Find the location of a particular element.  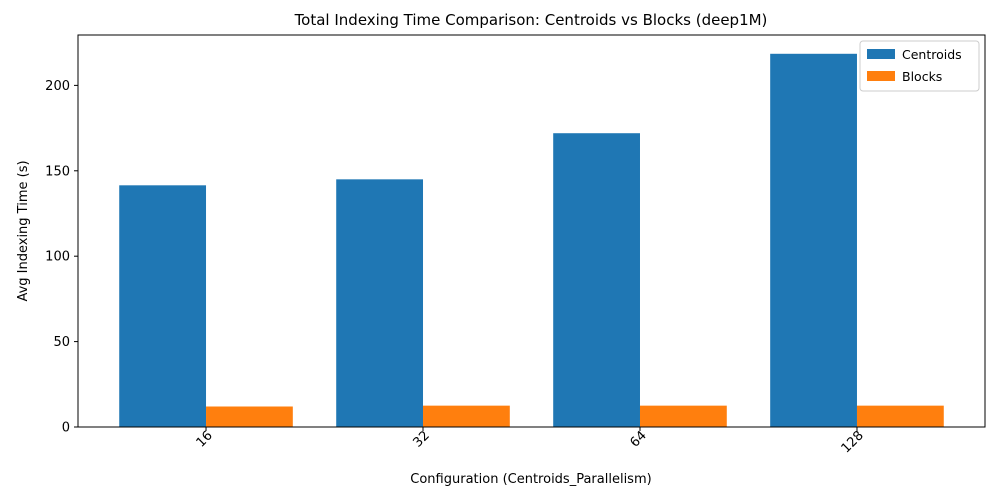

y-axis: 0 50 100 150 200 is located at coordinates (61, 257).